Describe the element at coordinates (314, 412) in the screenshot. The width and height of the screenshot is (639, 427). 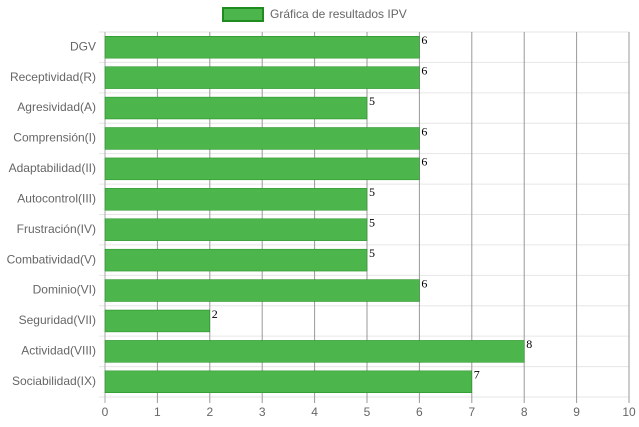
I see `x-tick-label: 4` at that location.